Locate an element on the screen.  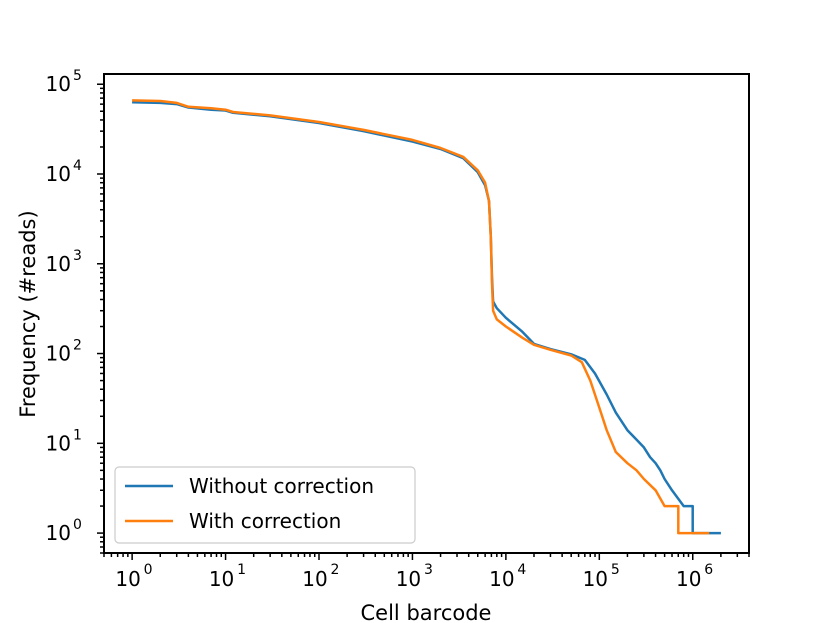
x-tick-exponent: 0 is located at coordinates (148, 570).